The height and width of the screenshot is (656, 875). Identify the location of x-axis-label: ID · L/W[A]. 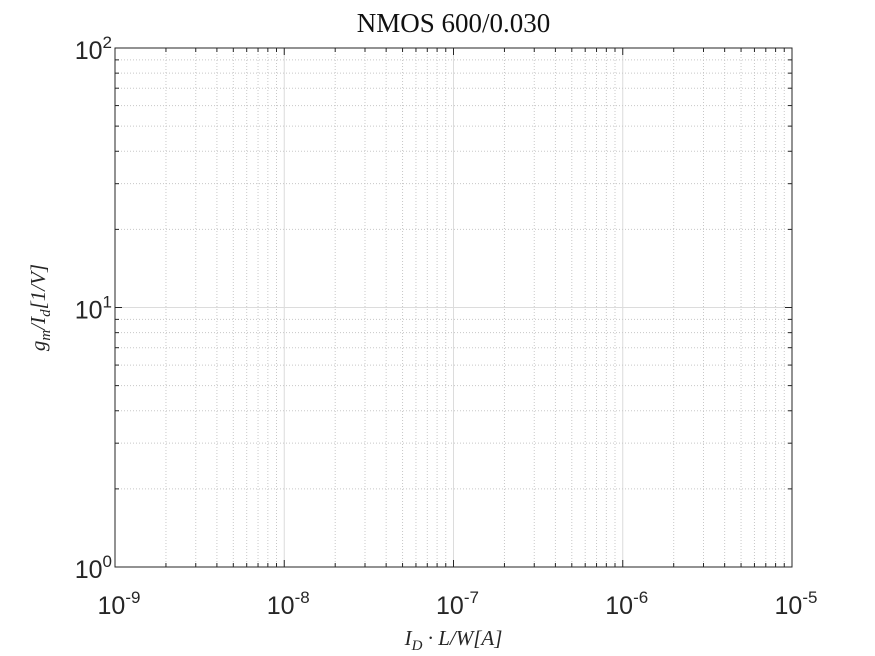
(453, 640).